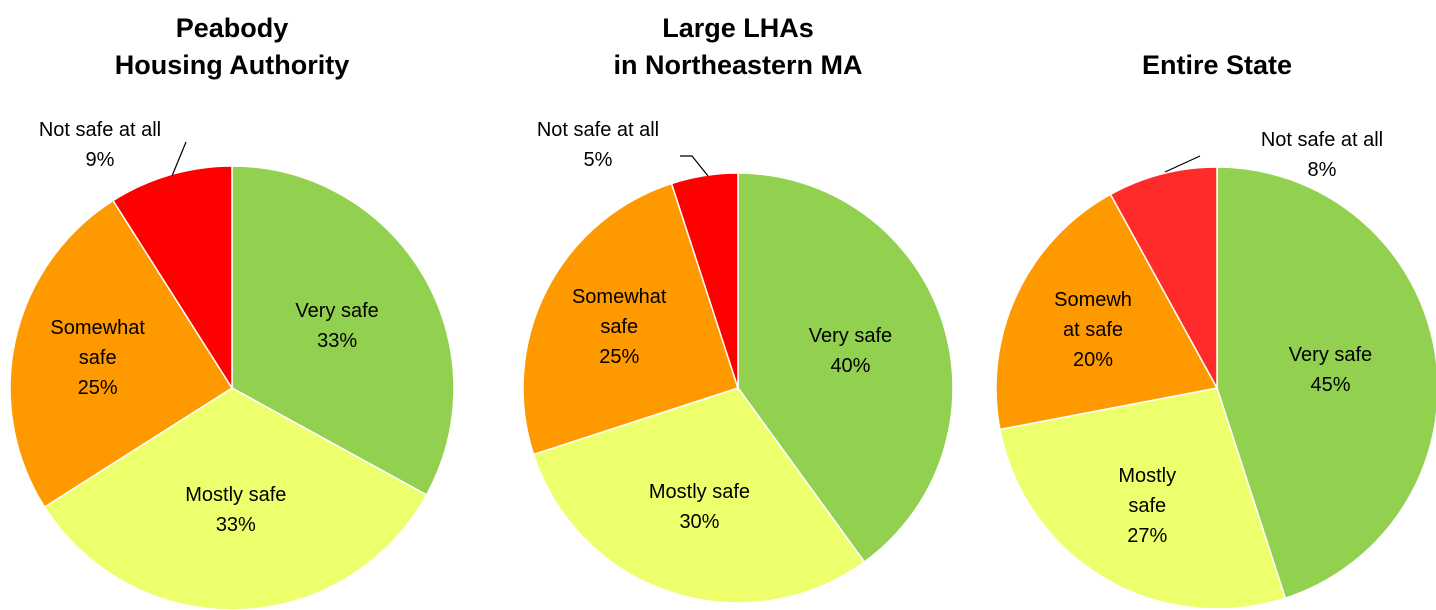  Describe the element at coordinates (337, 326) in the screenshot. I see `slice-label: Very safe 33%` at that location.